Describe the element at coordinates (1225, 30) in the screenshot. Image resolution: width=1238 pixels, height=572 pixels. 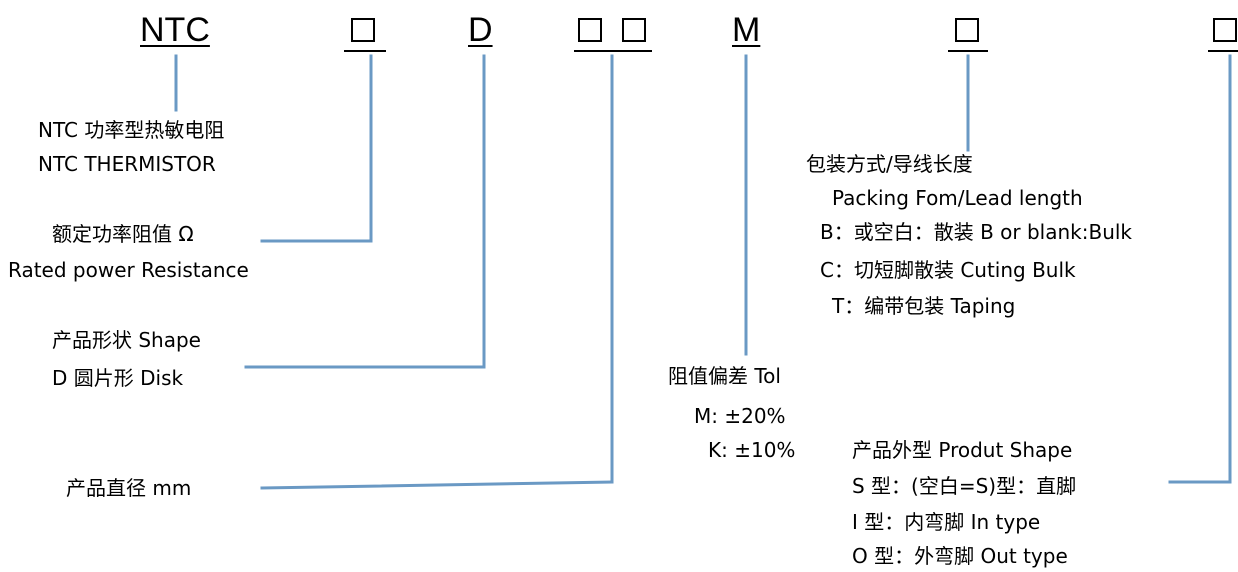
I see `code-box-outline` at that location.